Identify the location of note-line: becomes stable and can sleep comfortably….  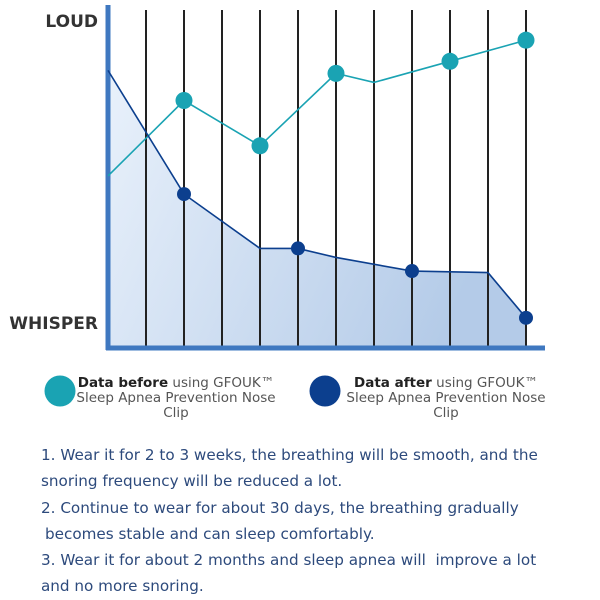
(210, 533).